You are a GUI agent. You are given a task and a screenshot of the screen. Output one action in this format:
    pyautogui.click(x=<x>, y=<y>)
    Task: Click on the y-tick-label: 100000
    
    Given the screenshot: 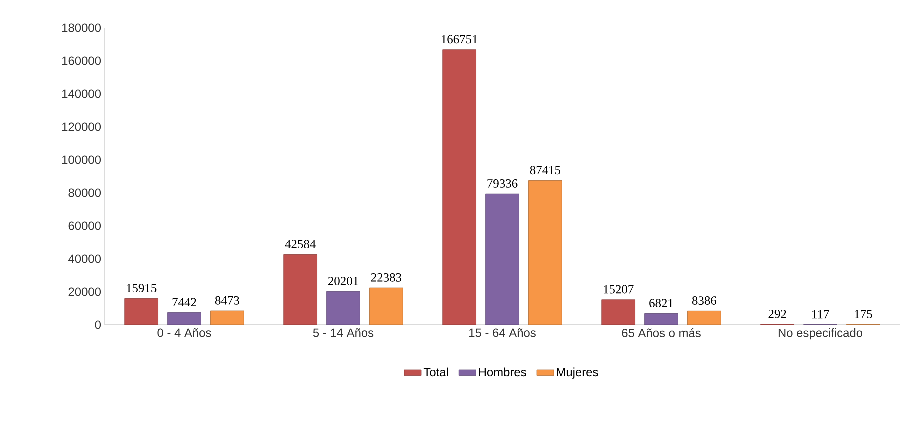 What is the action you would take?
    pyautogui.click(x=82, y=160)
    